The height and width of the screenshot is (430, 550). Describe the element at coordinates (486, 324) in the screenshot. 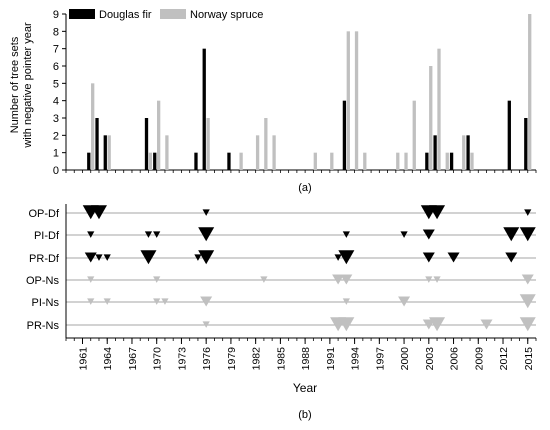

I see `marker-pr-ns-2010` at that location.